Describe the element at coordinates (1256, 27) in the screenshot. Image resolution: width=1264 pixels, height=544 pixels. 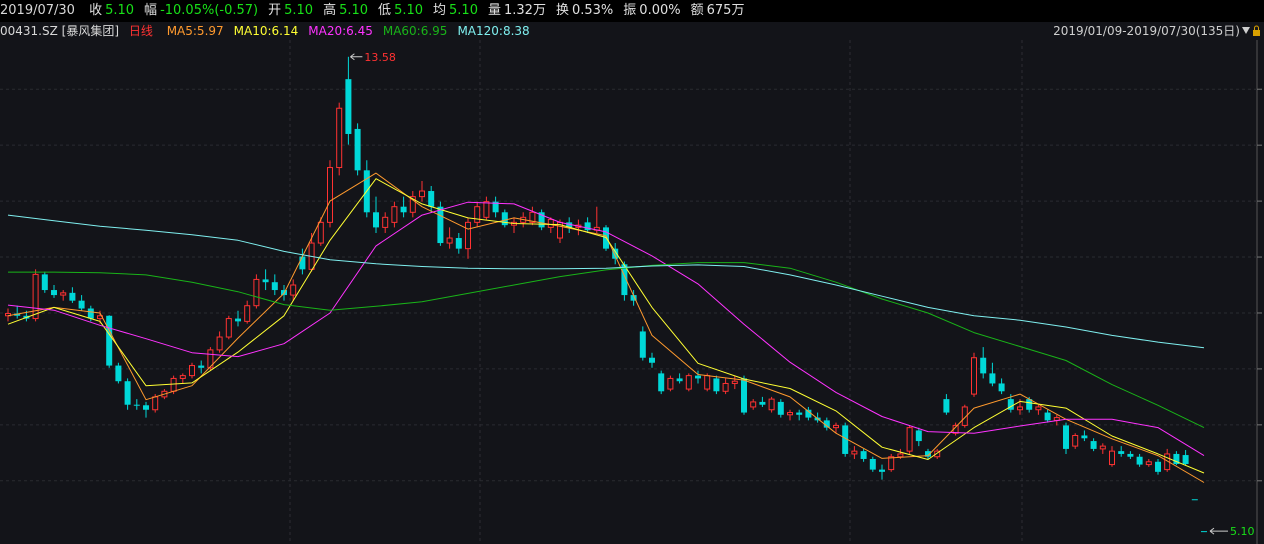
I see `lock-shackle` at that location.